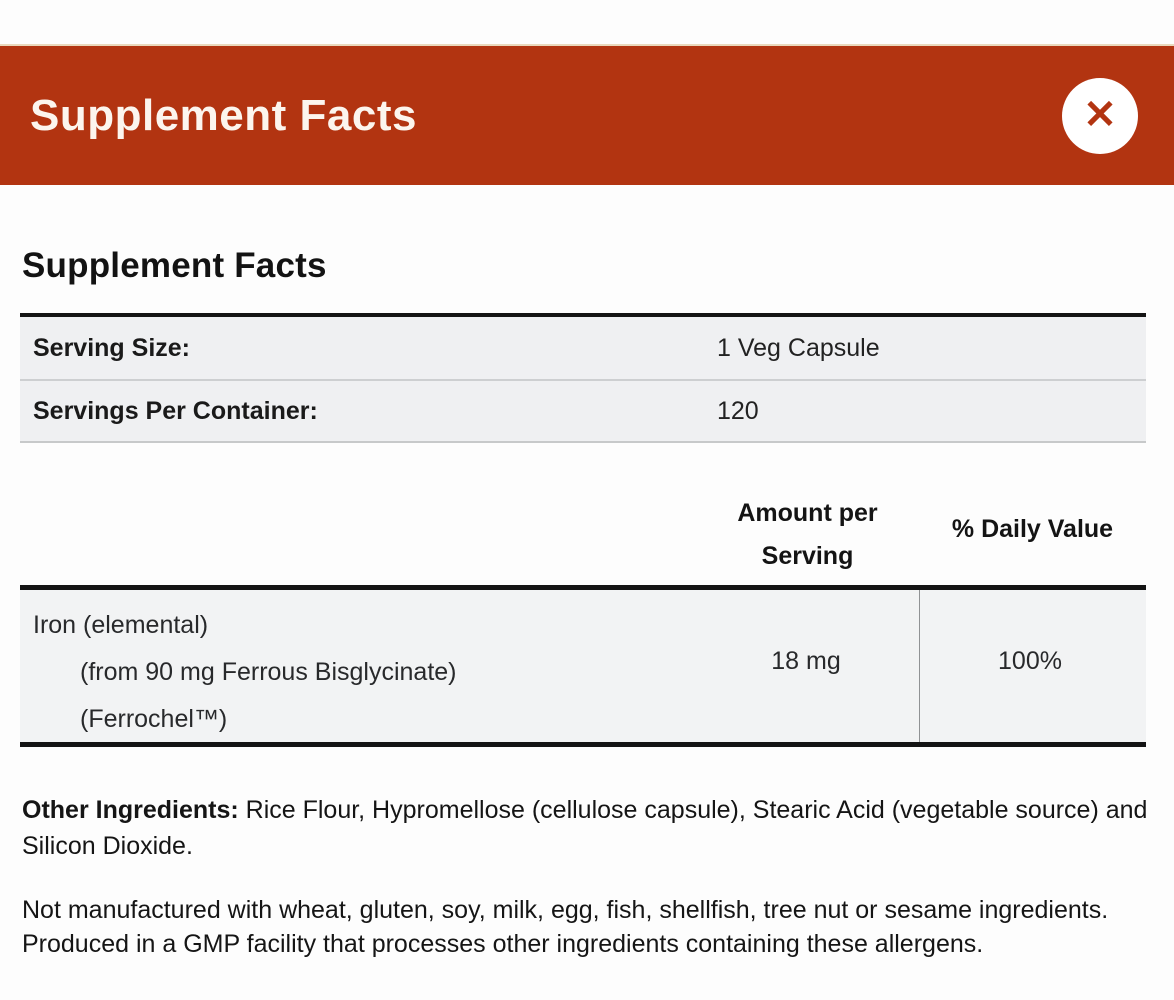  What do you see at coordinates (175, 410) in the screenshot?
I see `servings-per-container-label: Servings Per Container:` at bounding box center [175, 410].